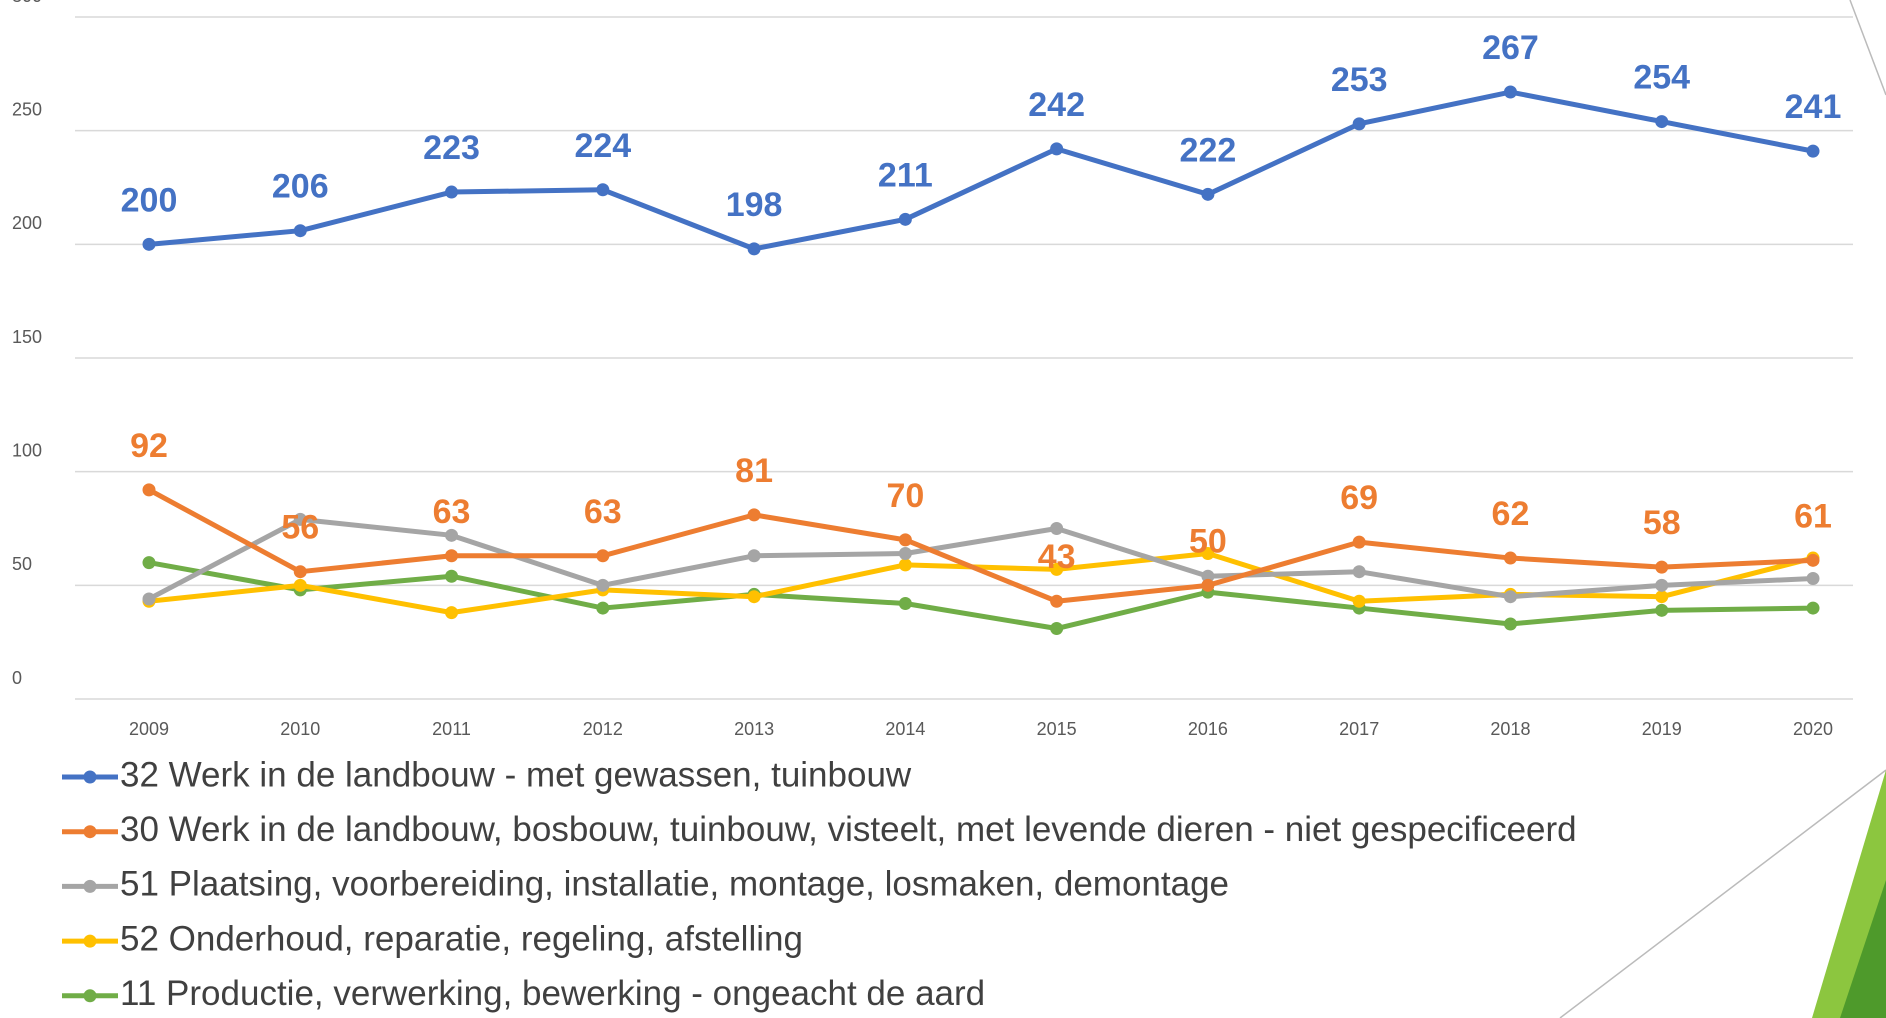  Describe the element at coordinates (1359, 498) in the screenshot. I see `data-label: 69` at that location.